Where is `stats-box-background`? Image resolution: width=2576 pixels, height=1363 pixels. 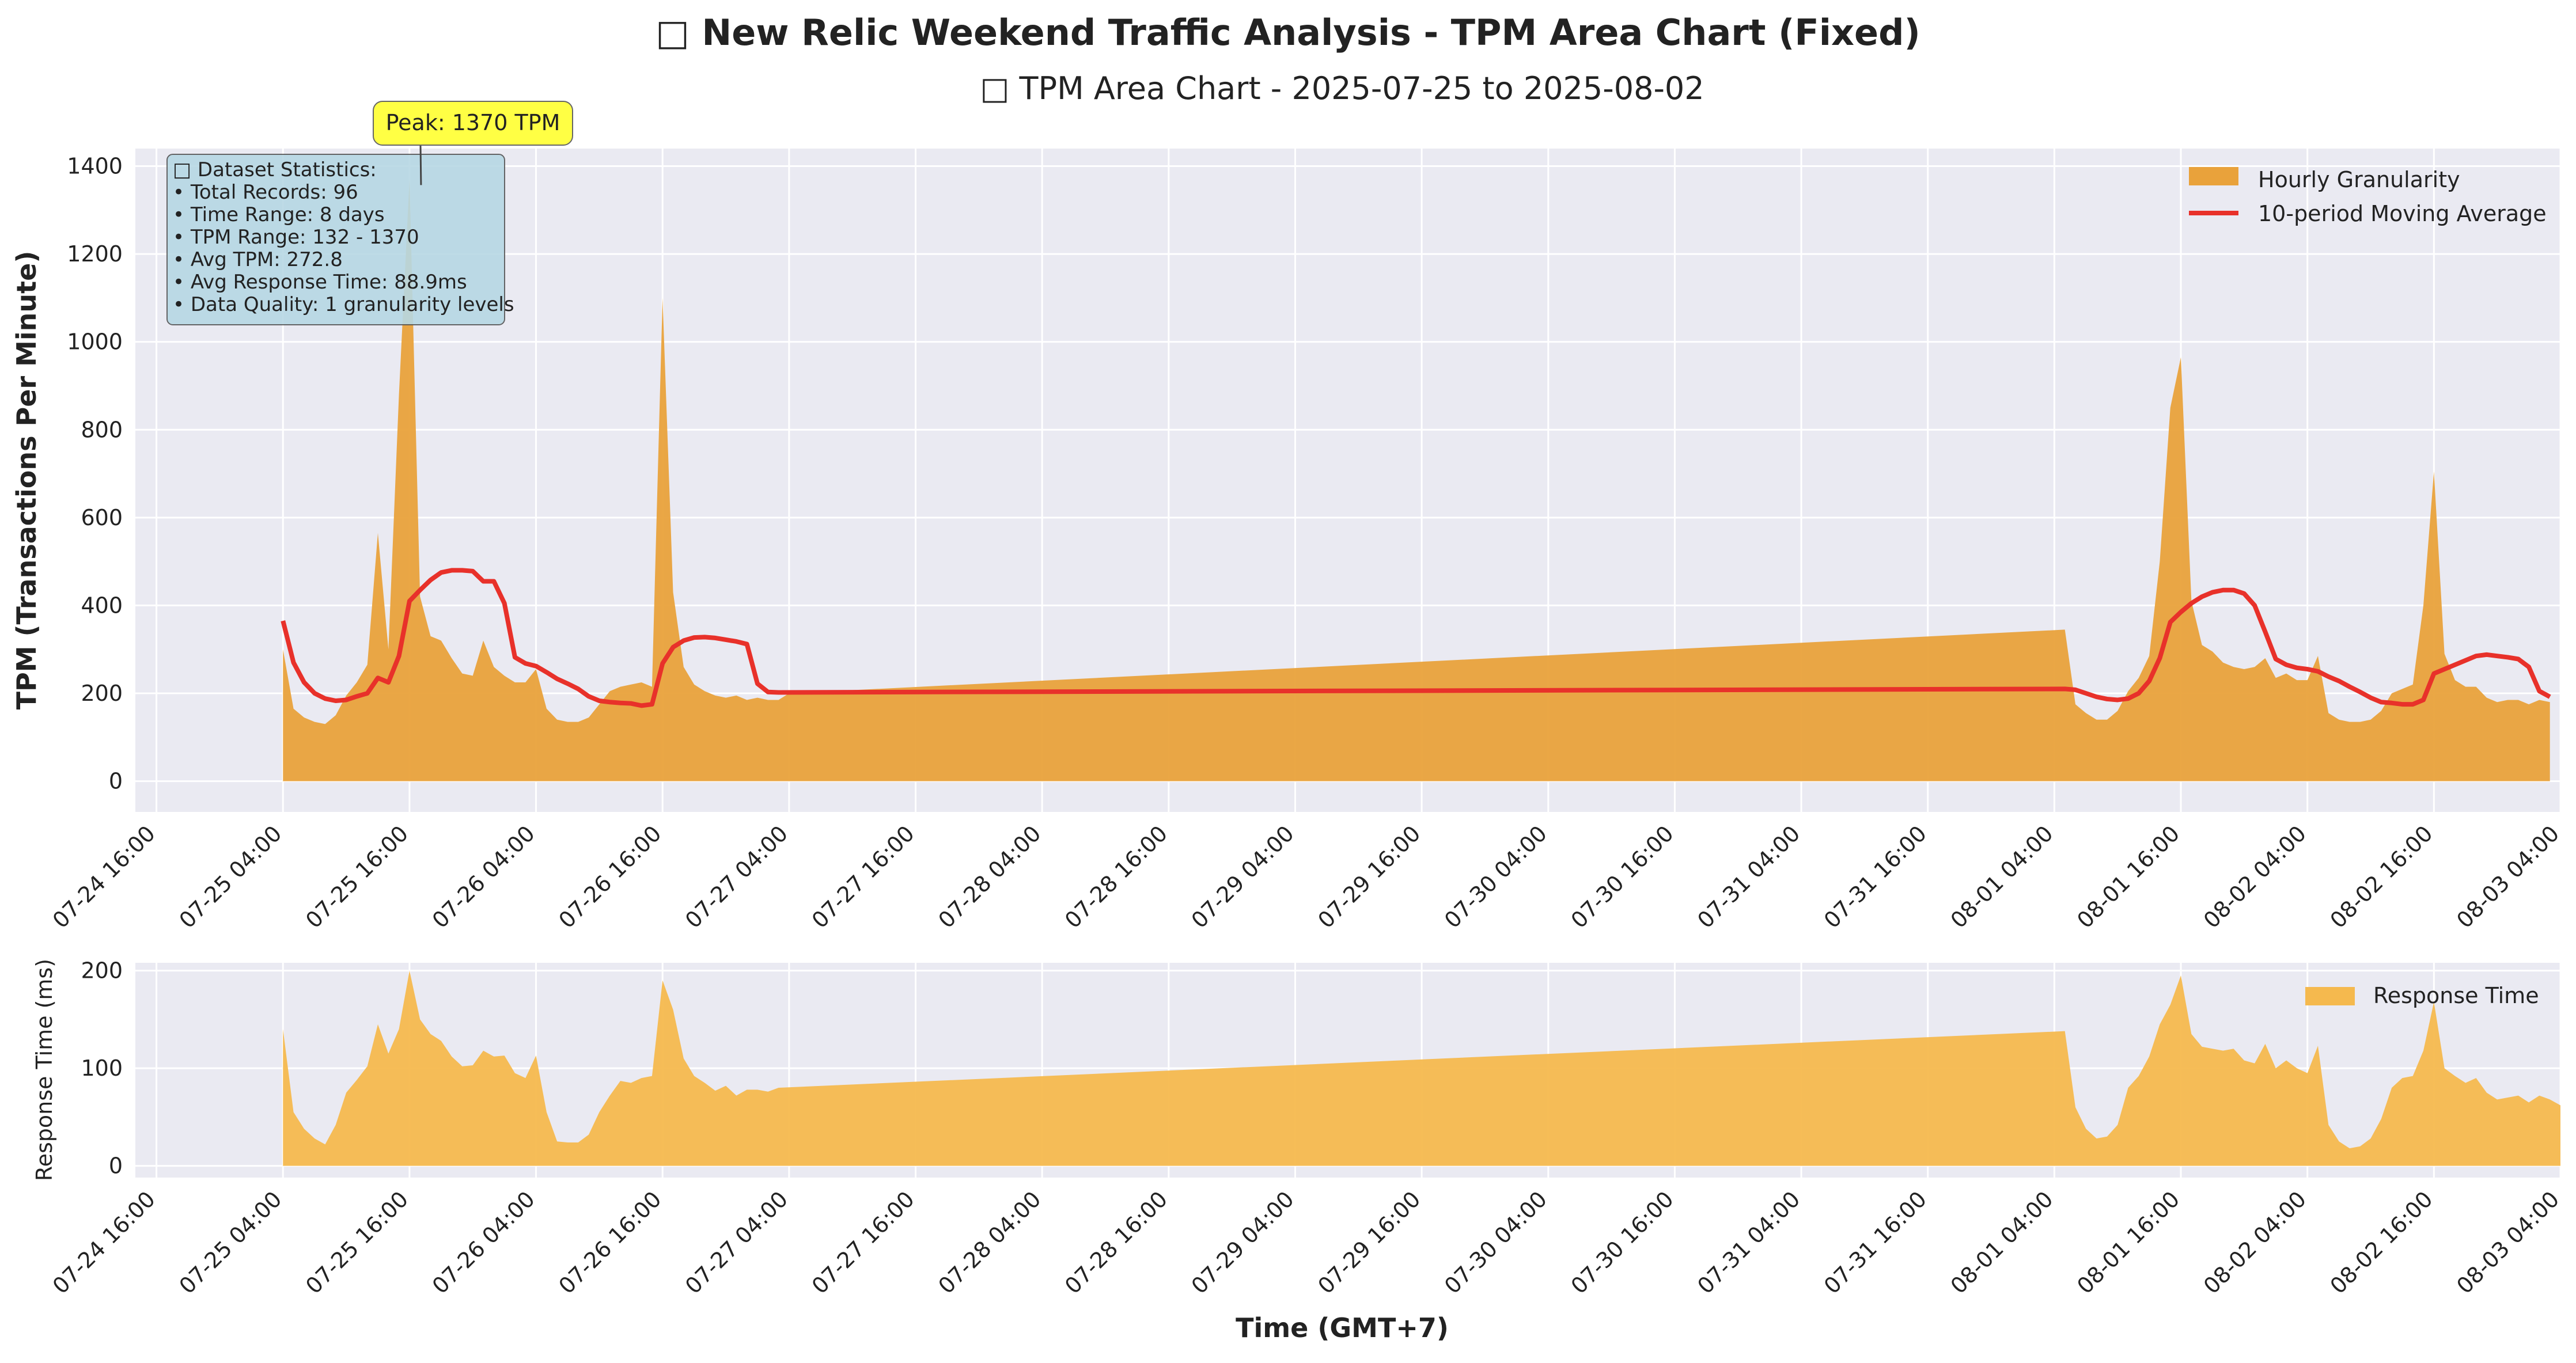 stats-box-background is located at coordinates (335, 239).